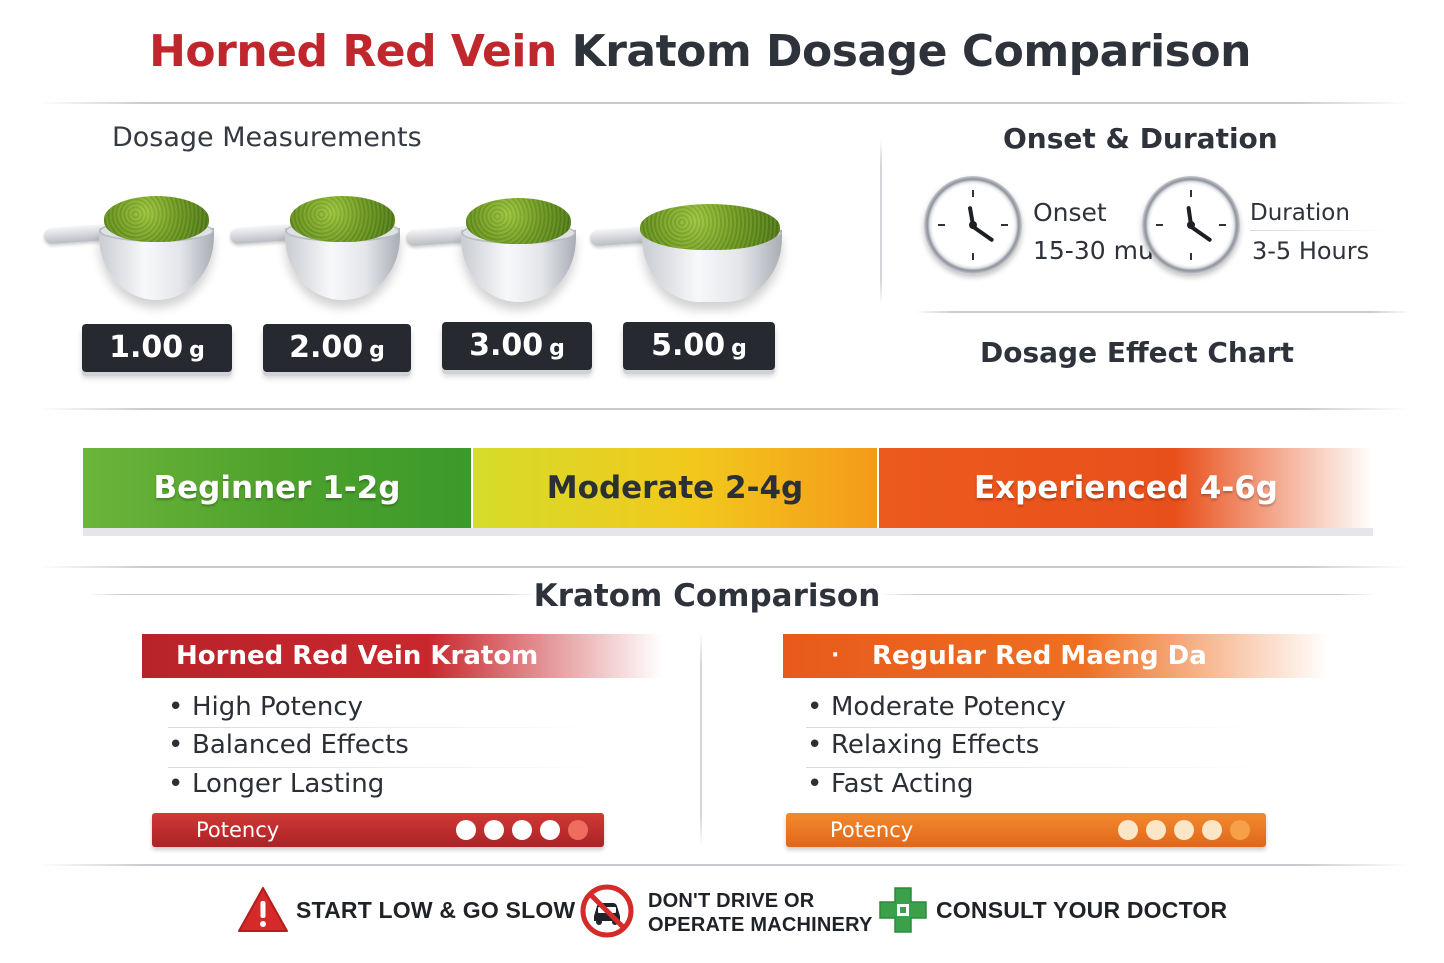 This screenshot has height=963, width=1444. I want to click on left-feature-item: Balanced Effects, so click(288, 745).